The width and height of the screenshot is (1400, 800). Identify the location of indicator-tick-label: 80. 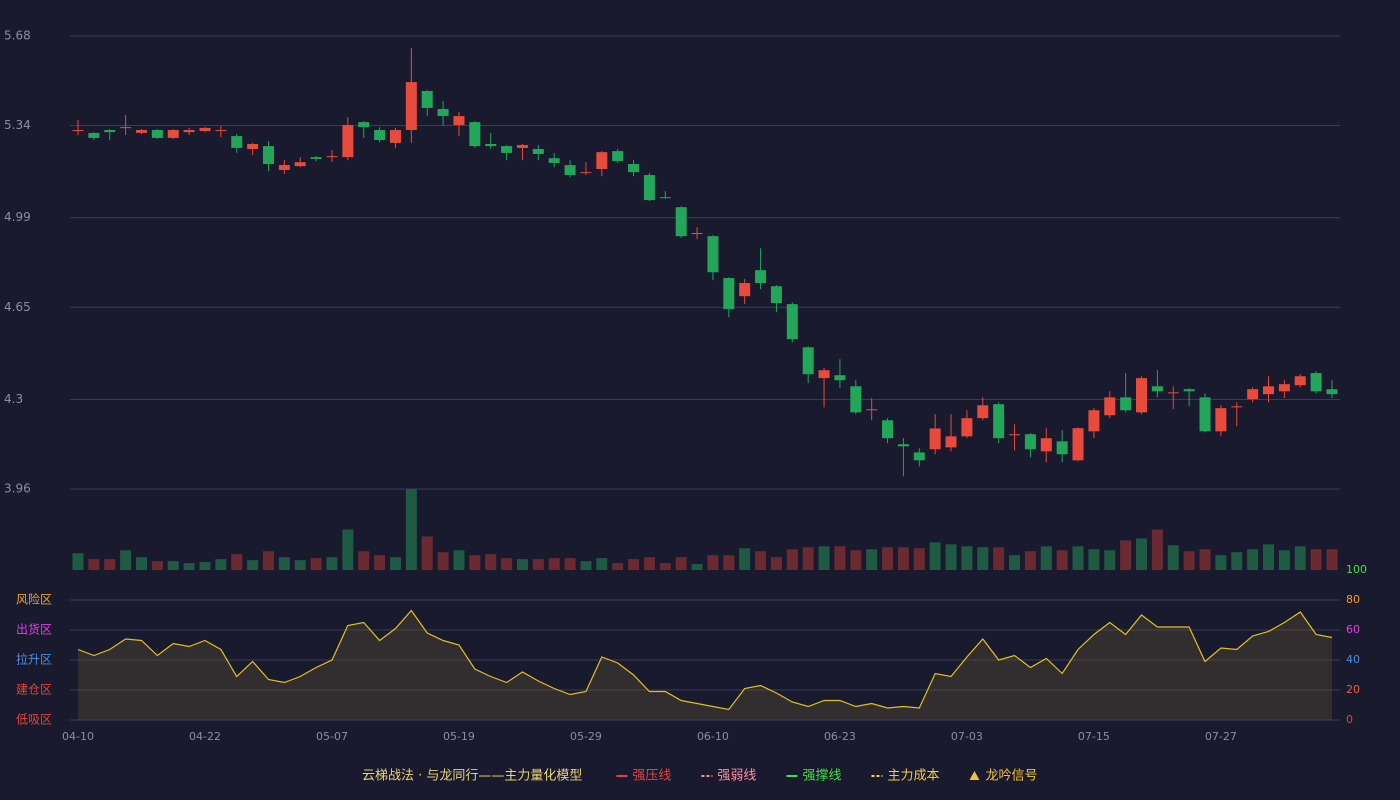
(1353, 599).